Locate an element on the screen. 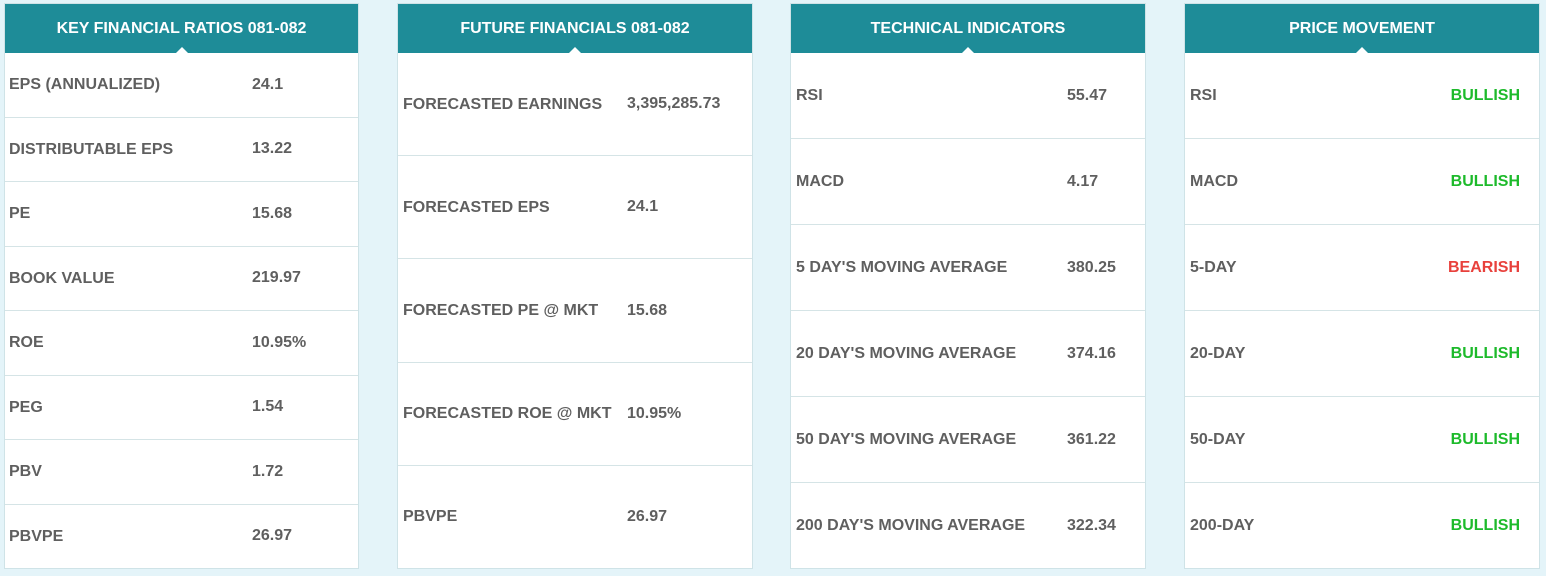 This screenshot has height=576, width=1546. future-value: 15.68 is located at coordinates (647, 310).